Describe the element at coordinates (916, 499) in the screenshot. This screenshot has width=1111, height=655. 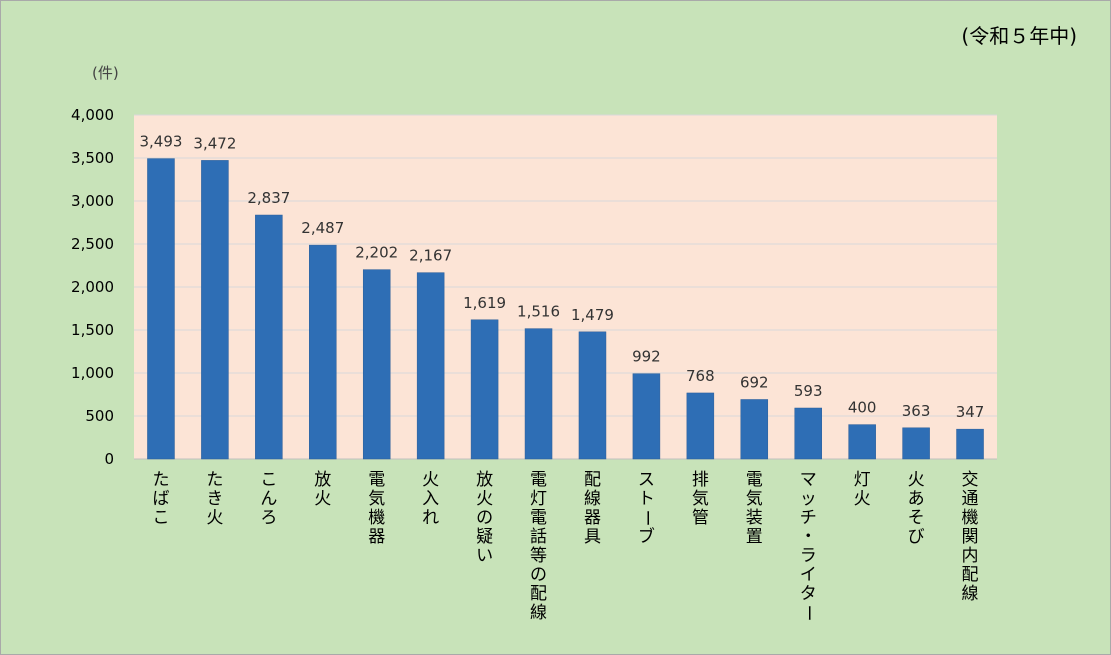
I see `category-label-char: あ` at that location.